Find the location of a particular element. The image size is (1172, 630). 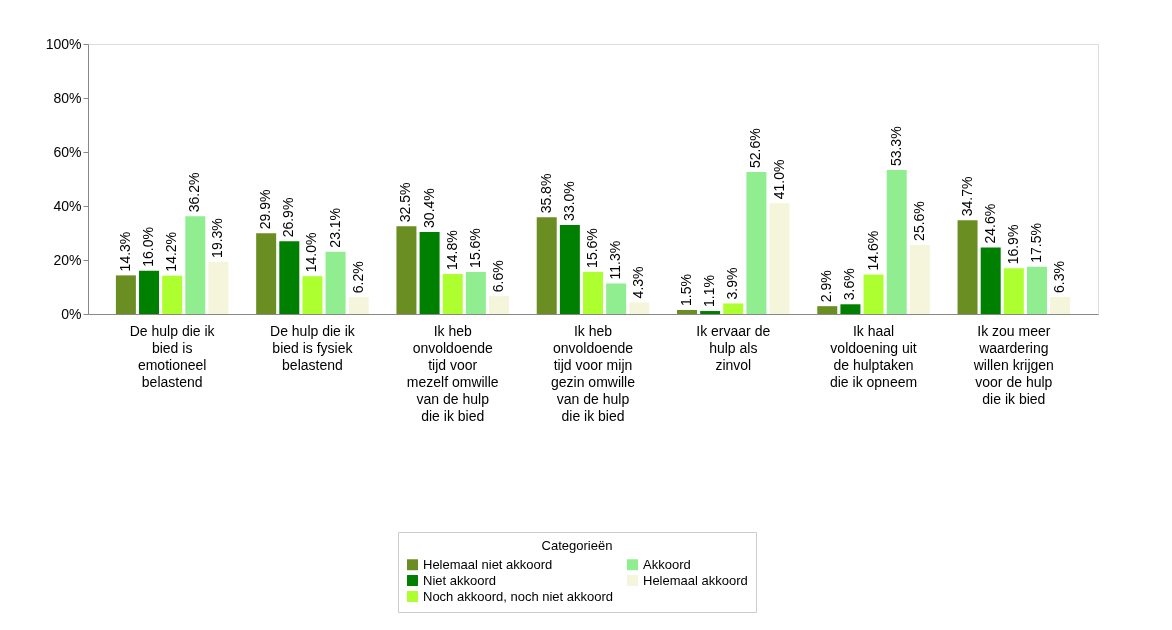

data-label: 14.8% is located at coordinates (451, 250).